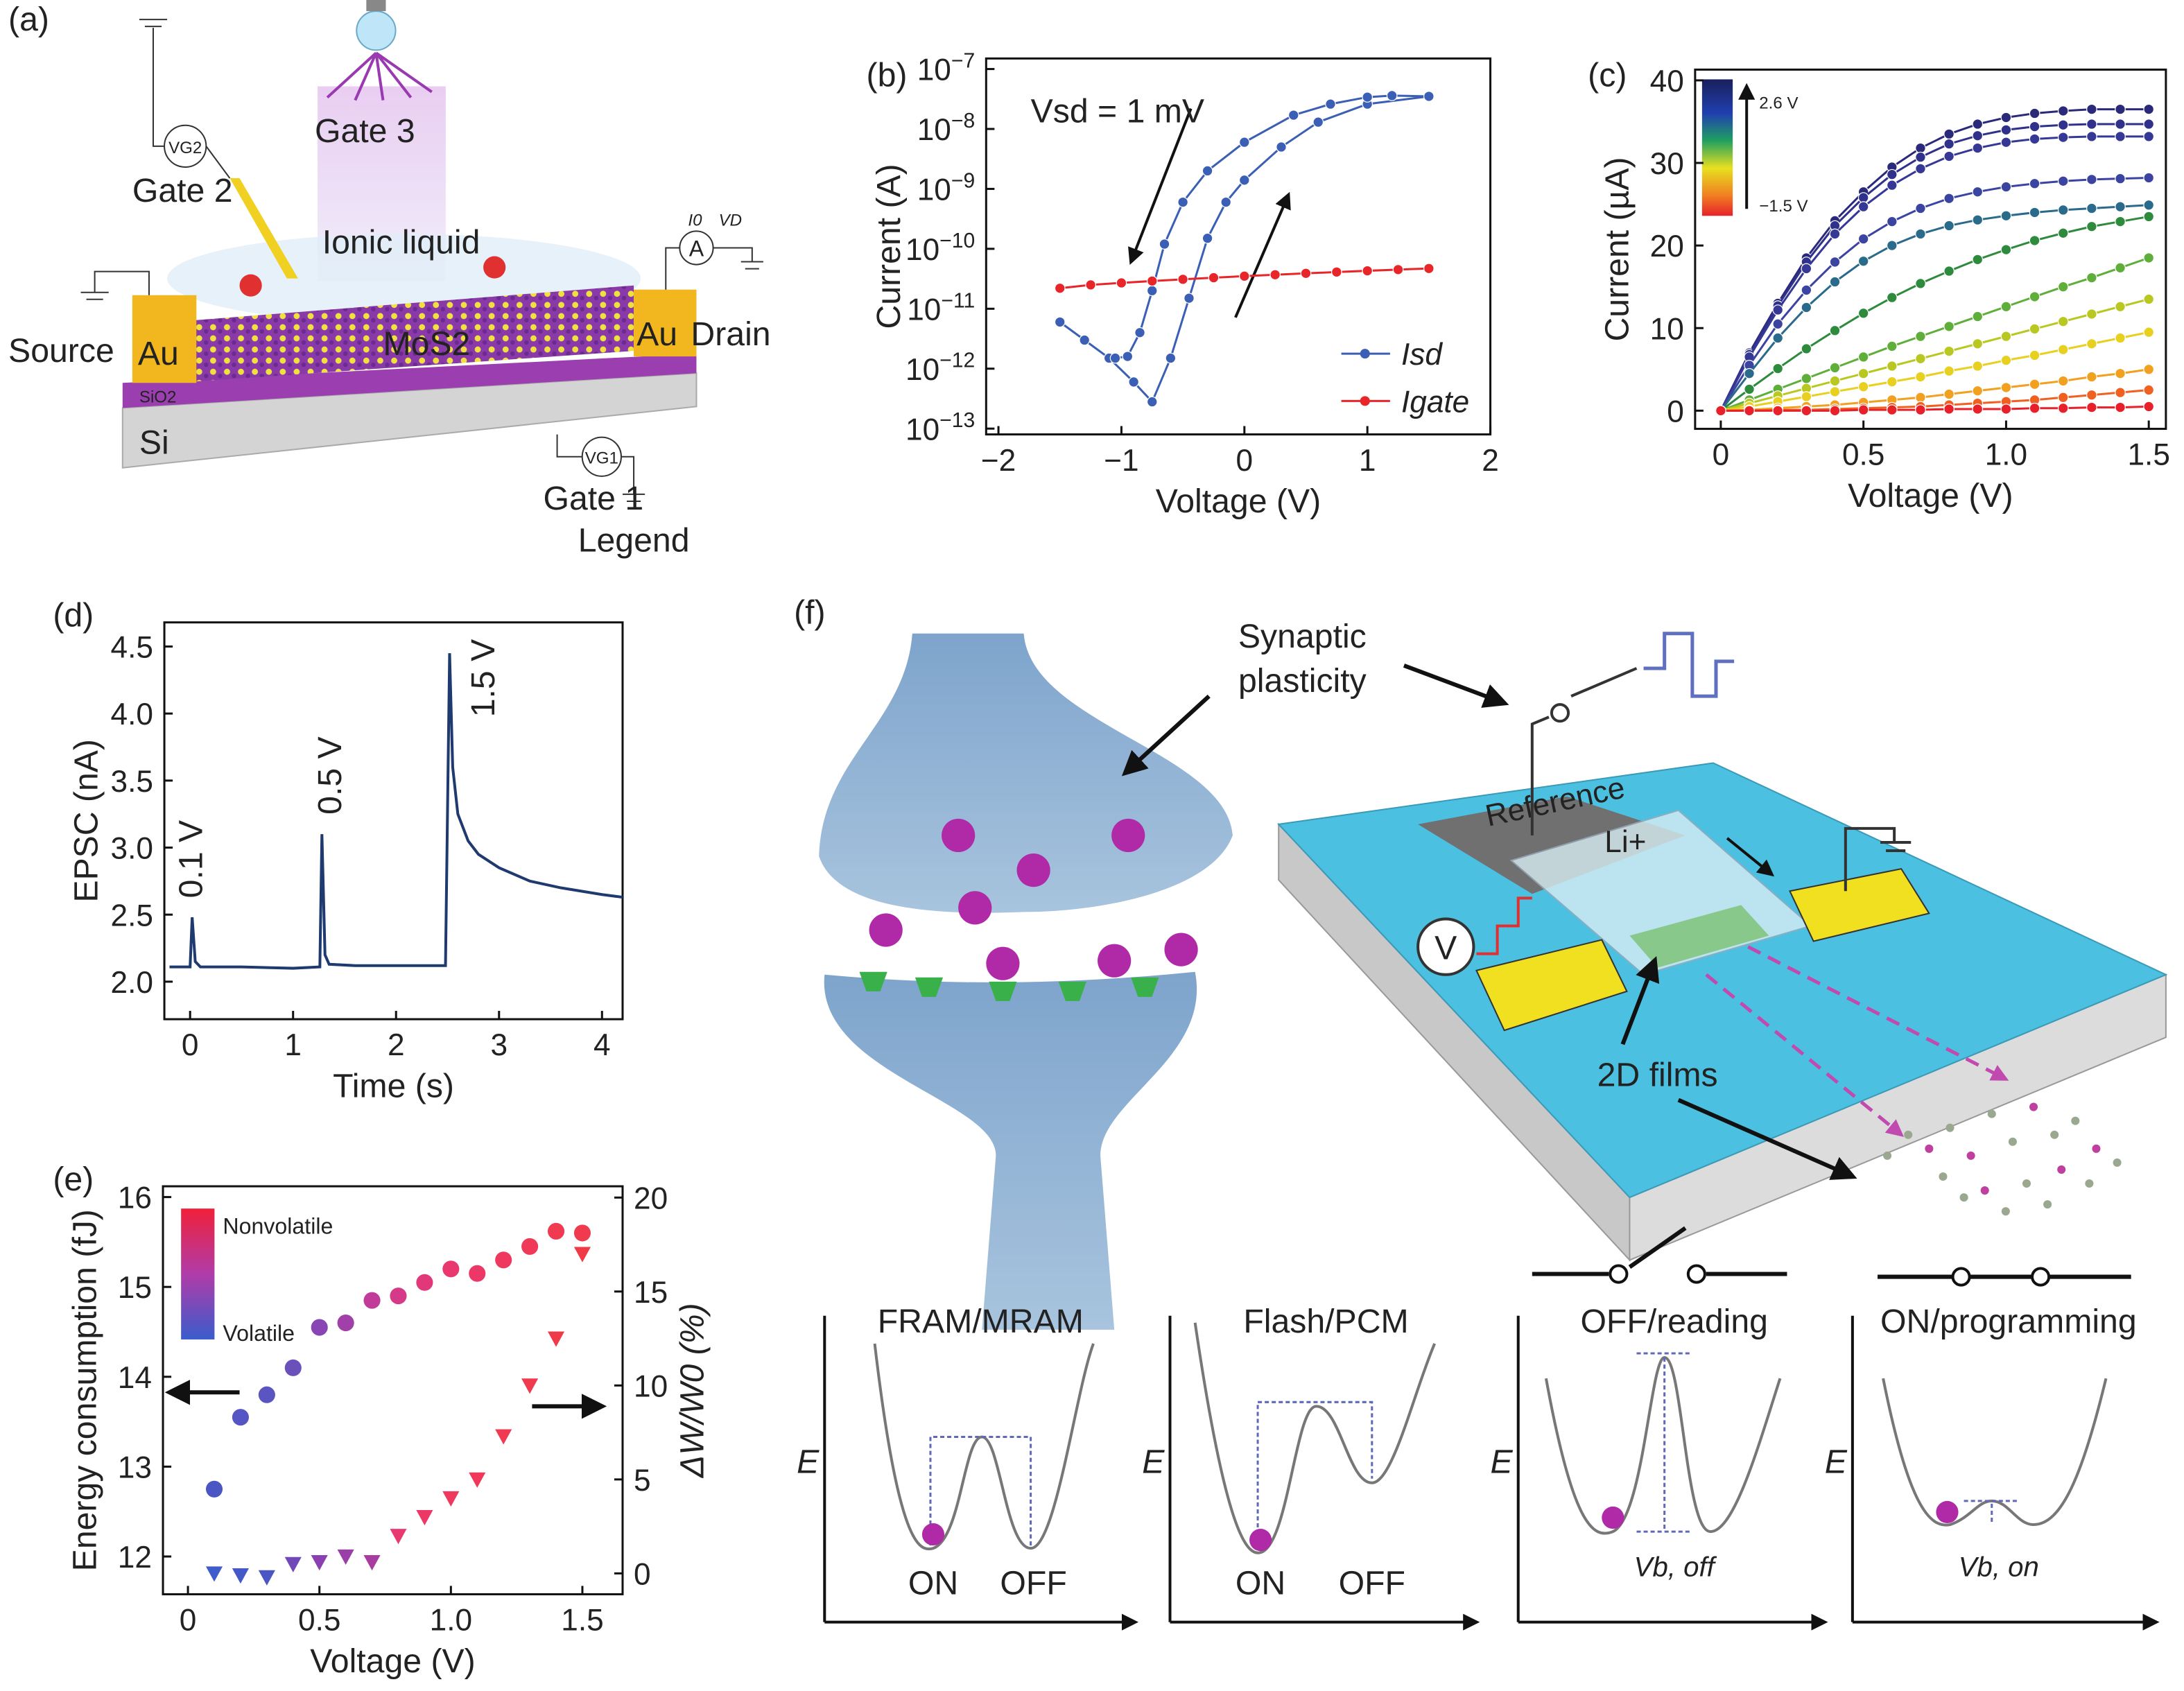  What do you see at coordinates (135, 1378) in the screenshot?
I see `y-tick-label: 14` at bounding box center [135, 1378].